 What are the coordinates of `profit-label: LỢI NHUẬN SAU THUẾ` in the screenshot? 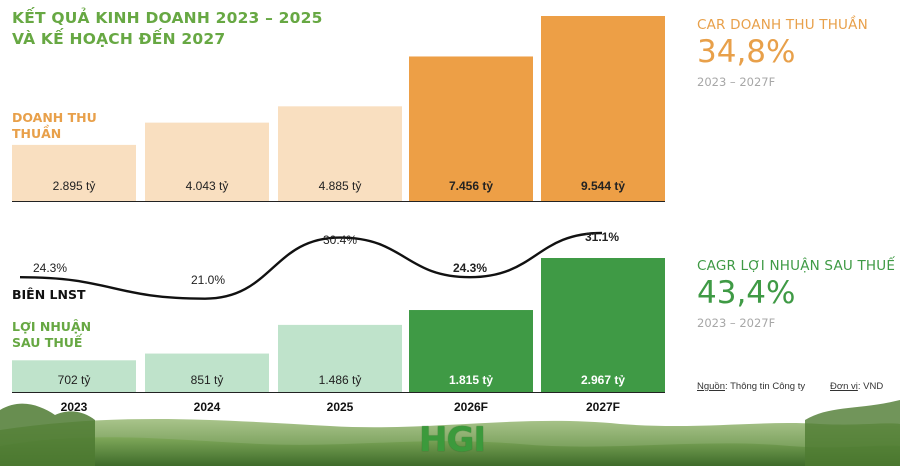 It's located at (51, 335).